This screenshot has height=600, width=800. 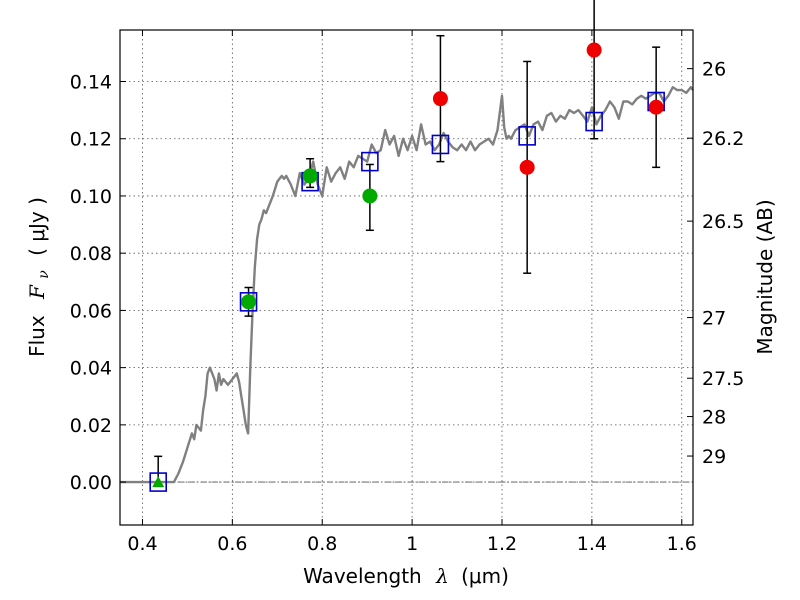 What do you see at coordinates (91, 426) in the screenshot?
I see `y-tick-label: 0.02` at bounding box center [91, 426].